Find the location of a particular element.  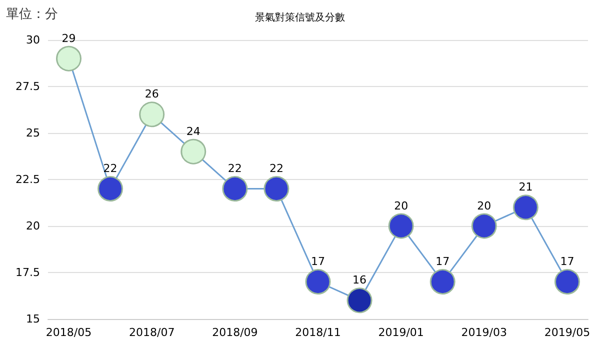

data-label: 24 is located at coordinates (193, 131).